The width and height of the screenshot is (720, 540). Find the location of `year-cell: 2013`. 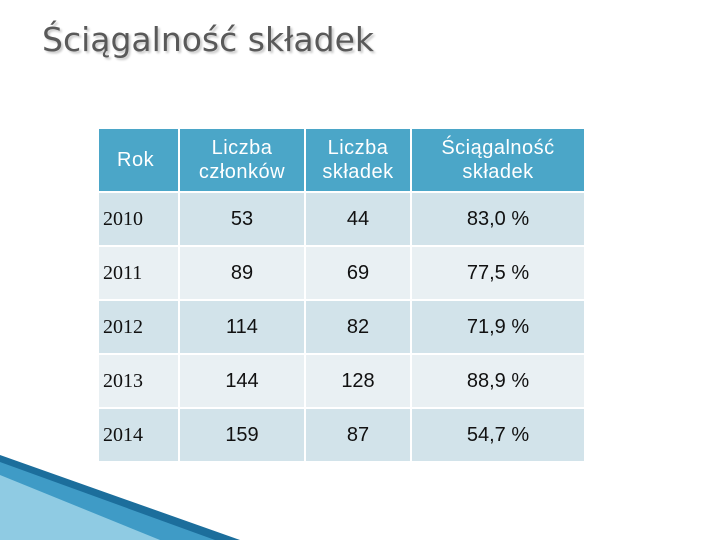

year-cell: 2013 is located at coordinates (138, 381).